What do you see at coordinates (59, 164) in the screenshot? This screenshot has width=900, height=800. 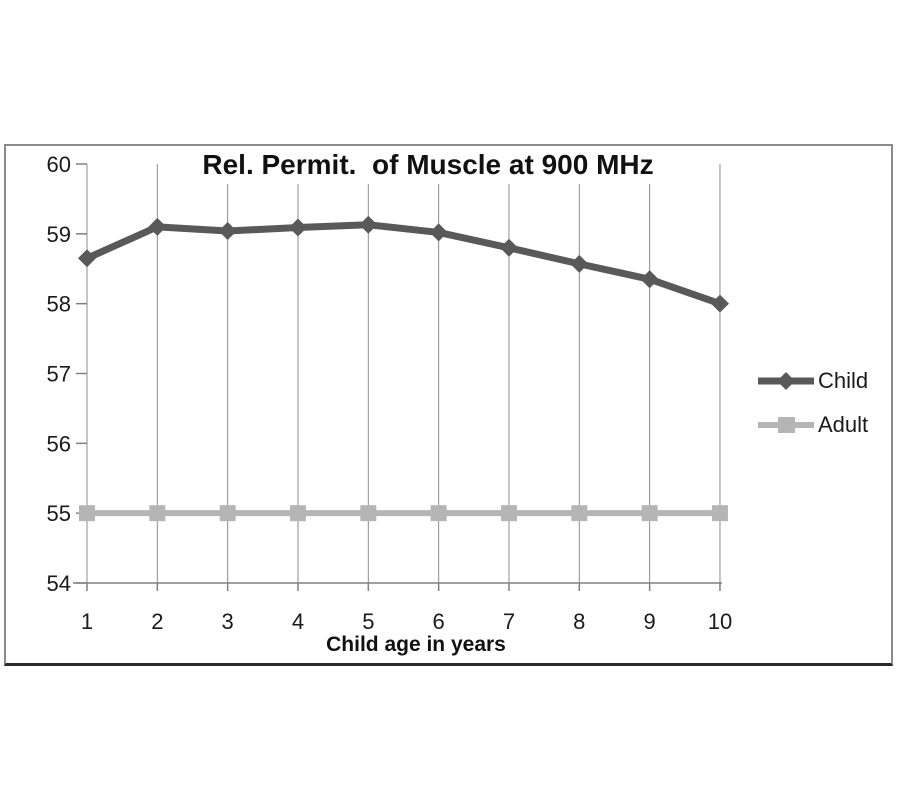 I see `svg-text: 60` at bounding box center [59, 164].